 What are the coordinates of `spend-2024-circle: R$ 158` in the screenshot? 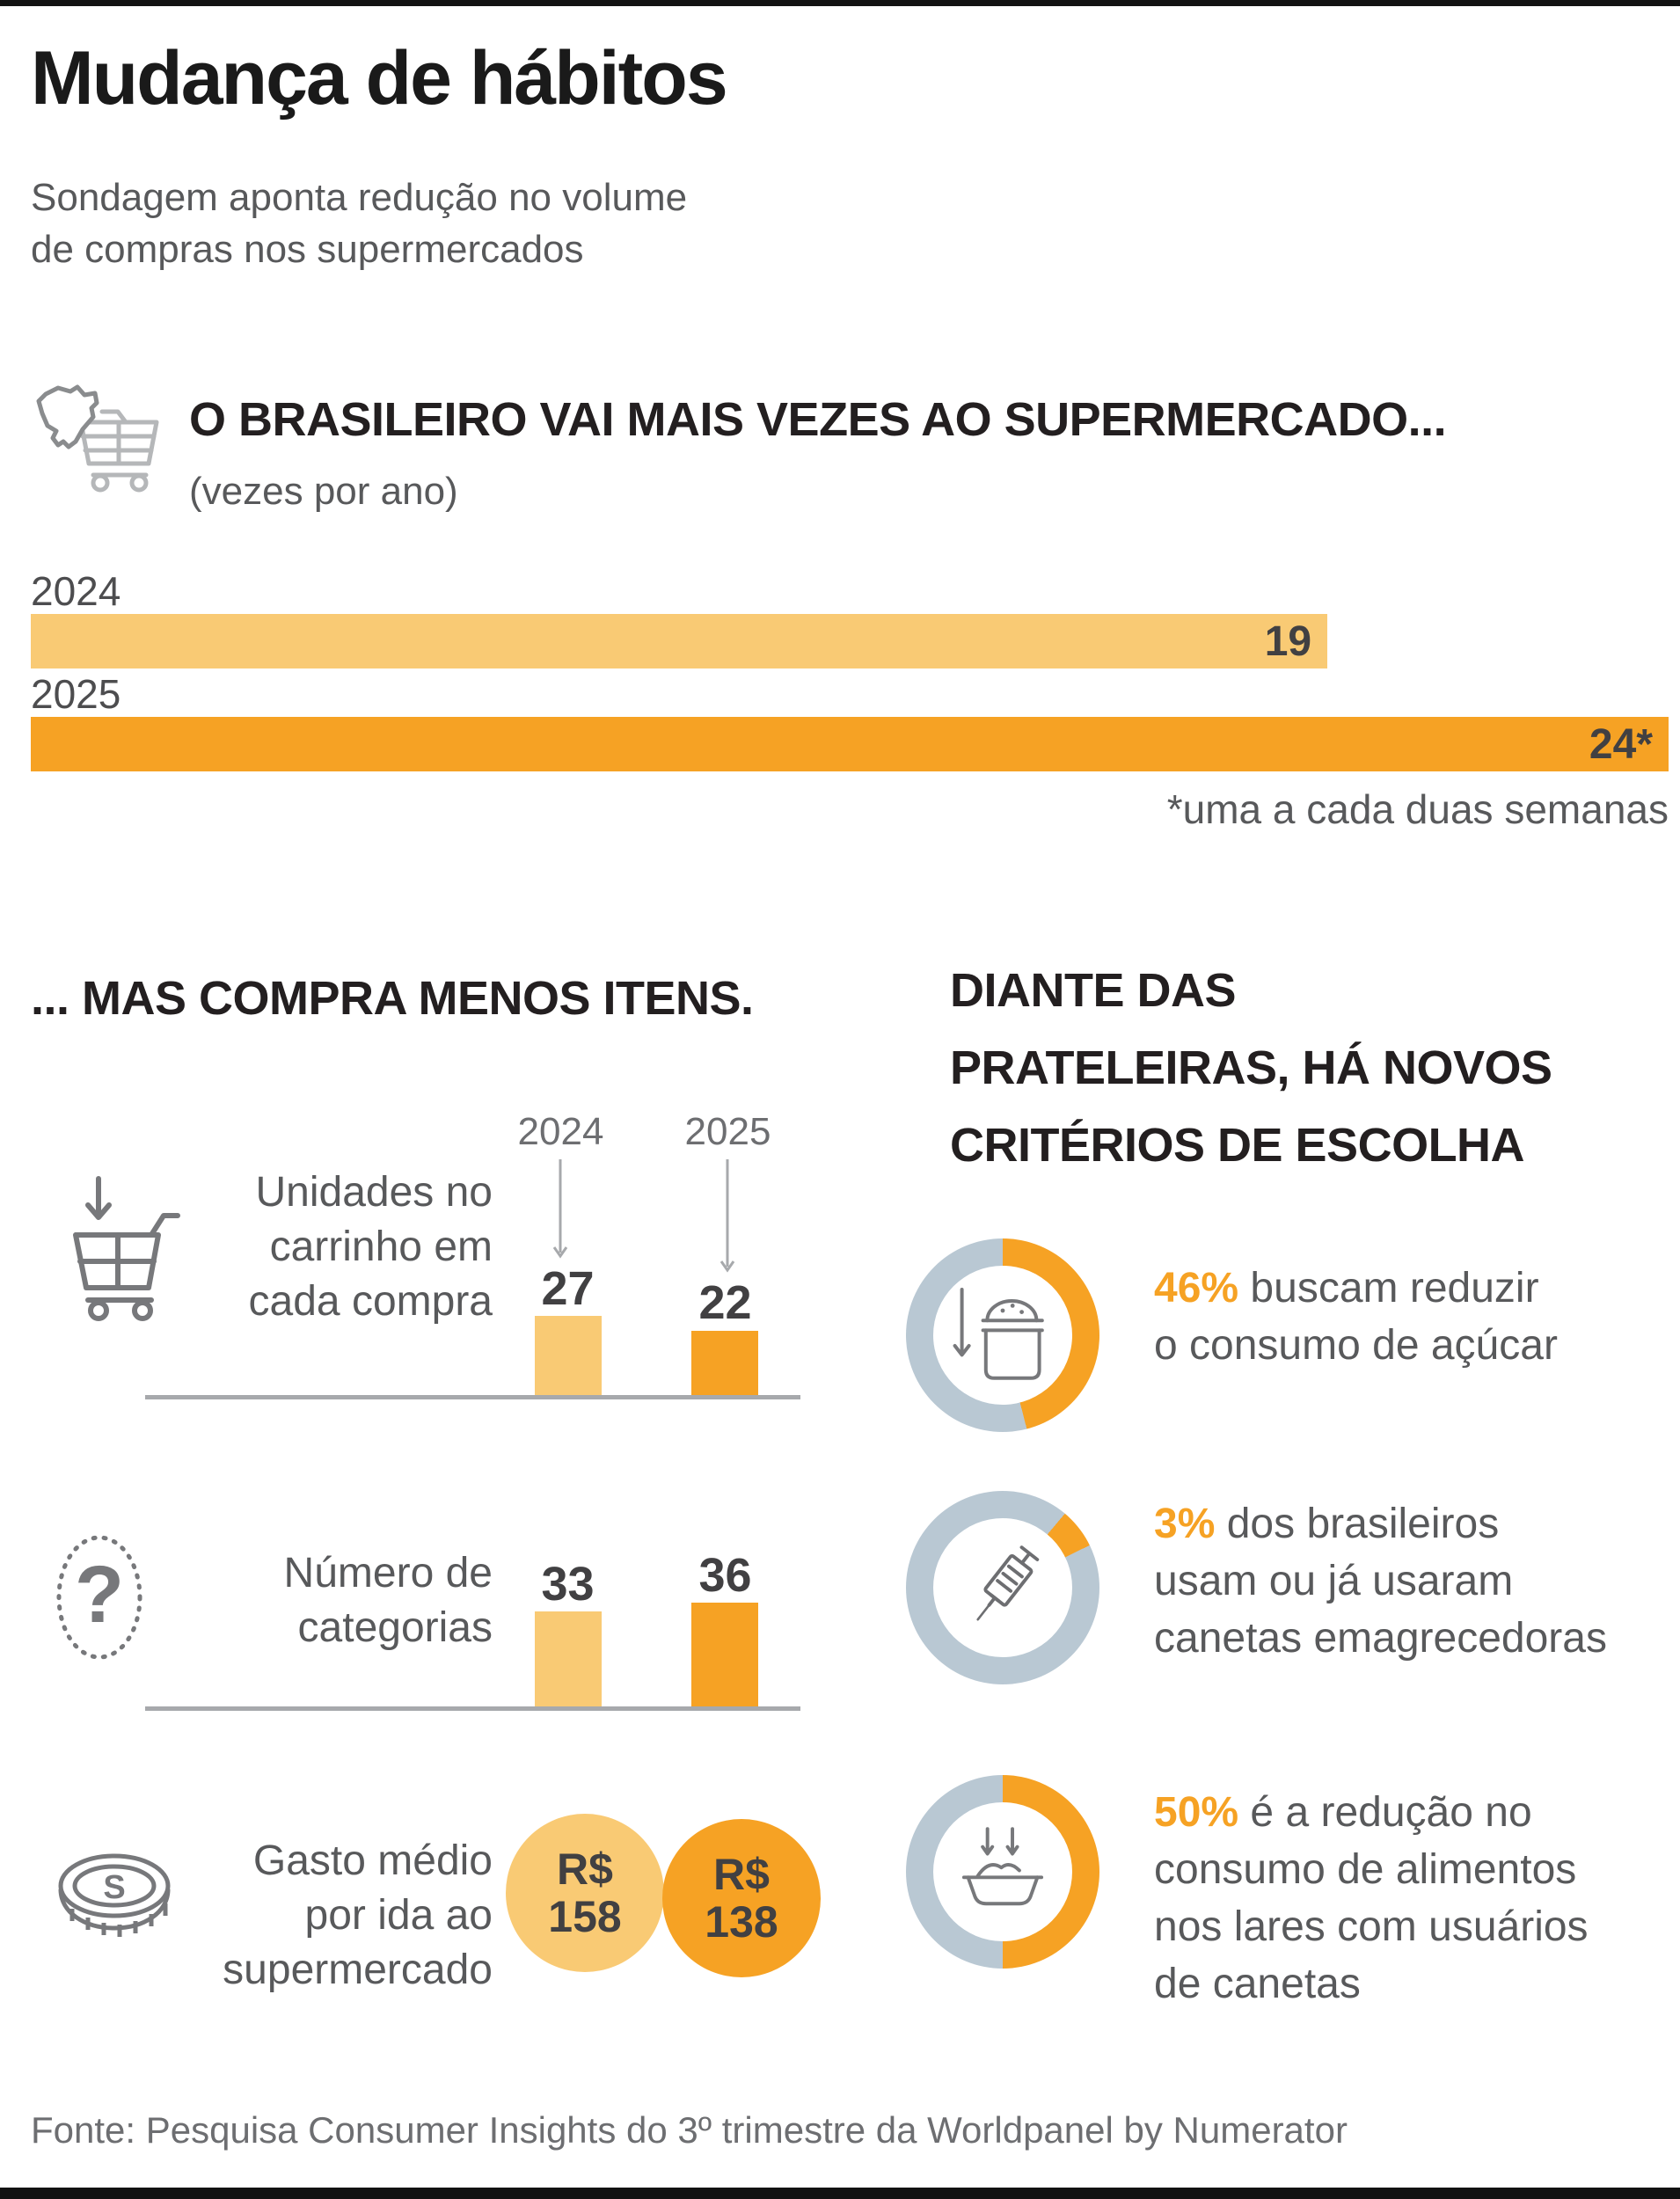 It's located at (585, 1893).